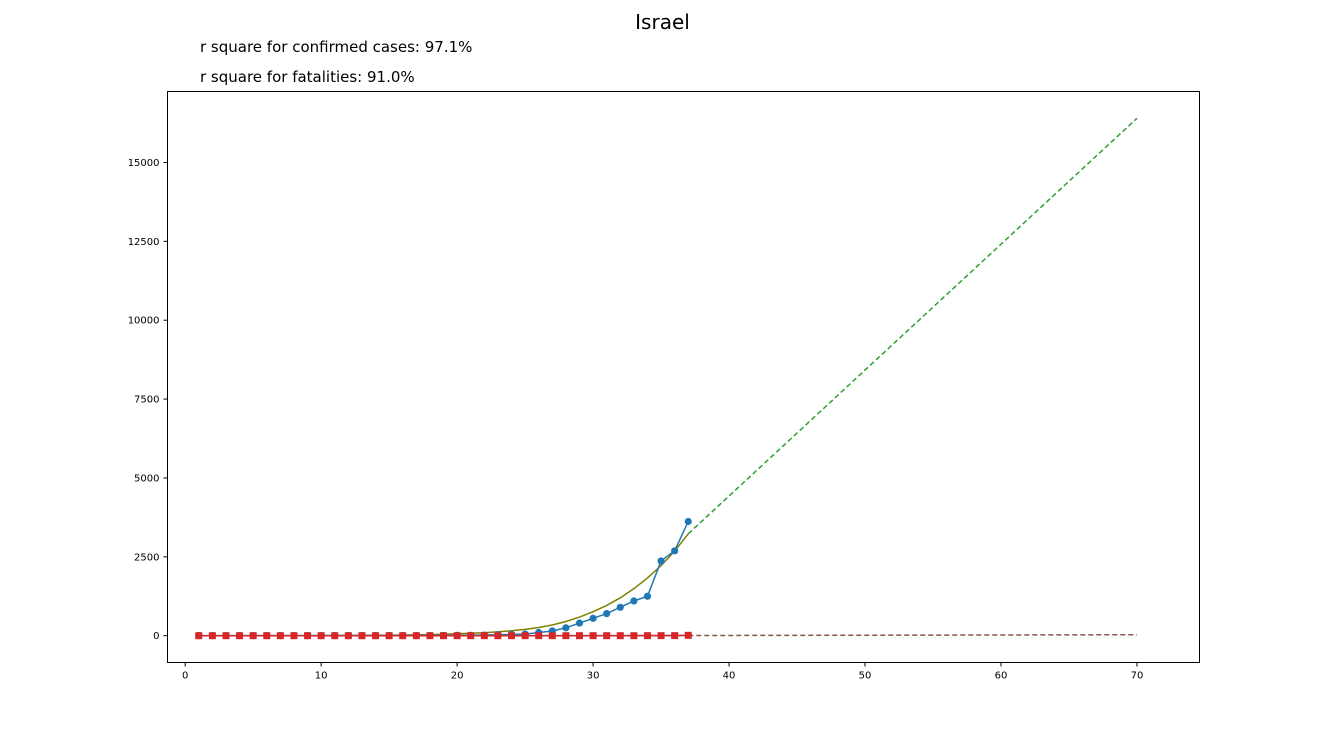 The width and height of the screenshot is (1332, 756). I want to click on x-tick-label: 60, so click(1001, 676).